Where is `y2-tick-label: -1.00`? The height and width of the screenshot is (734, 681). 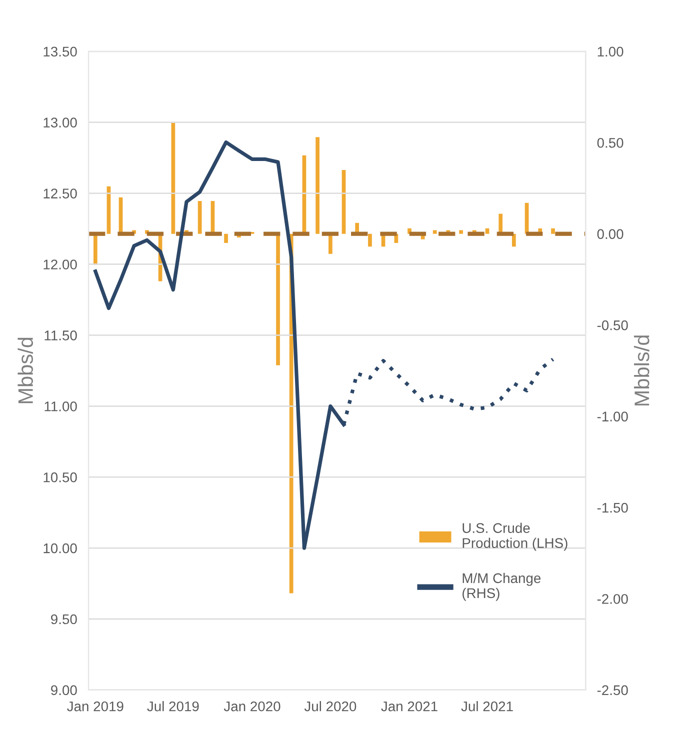 y2-tick-label: -1.00 is located at coordinates (612, 417).